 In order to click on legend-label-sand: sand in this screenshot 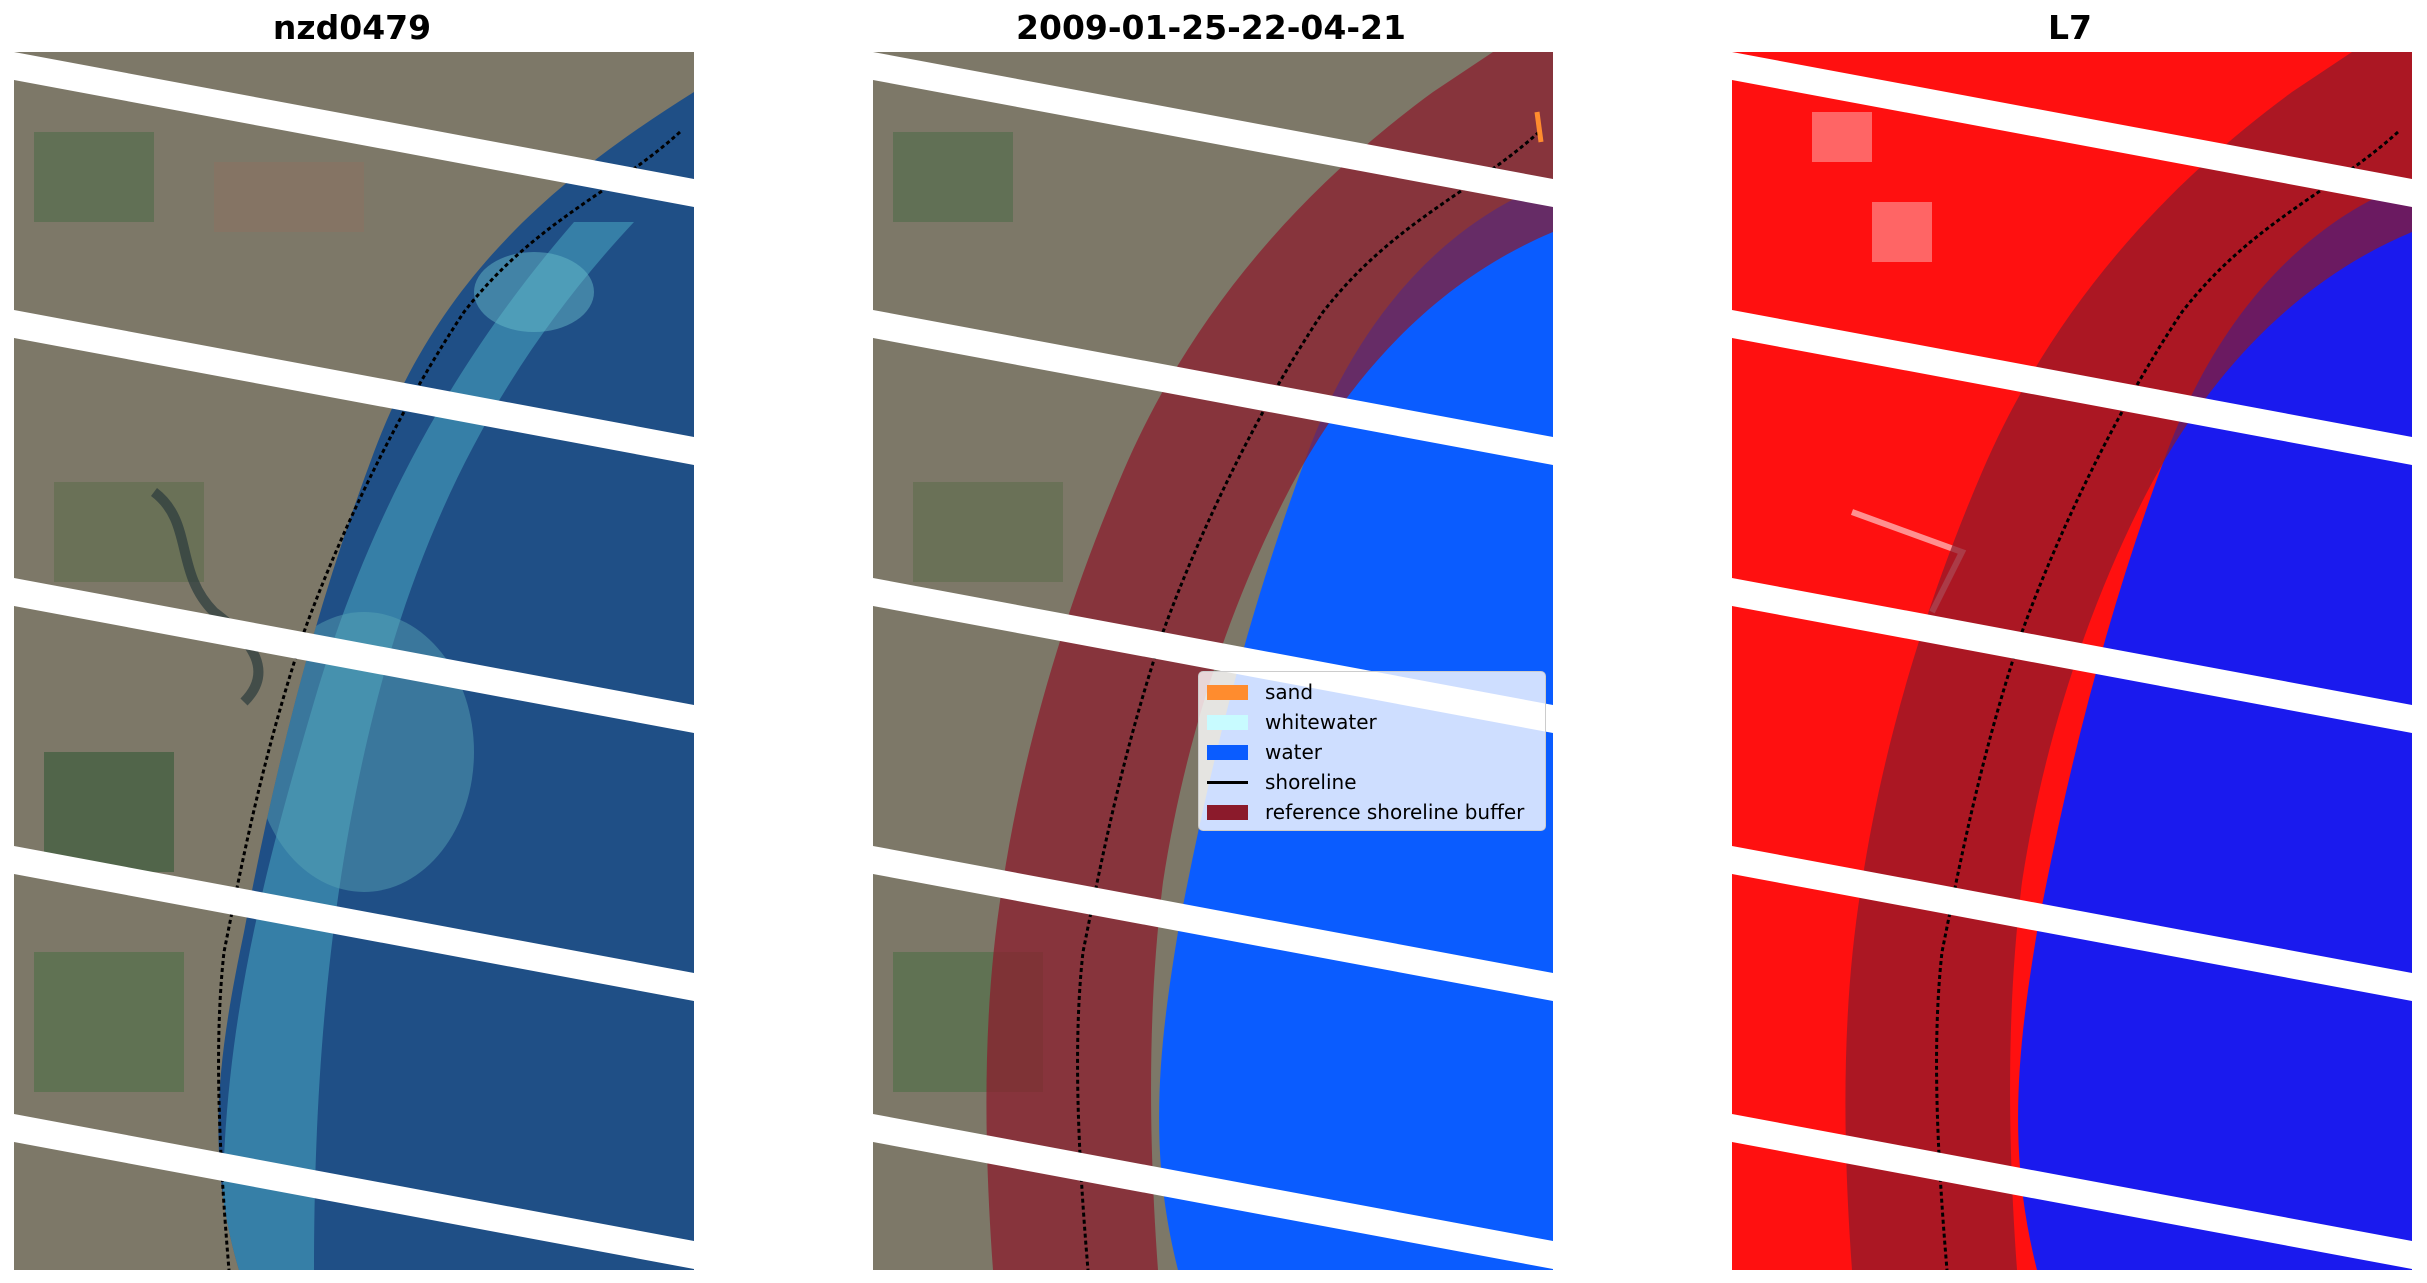, I will do `click(1289, 692)`.